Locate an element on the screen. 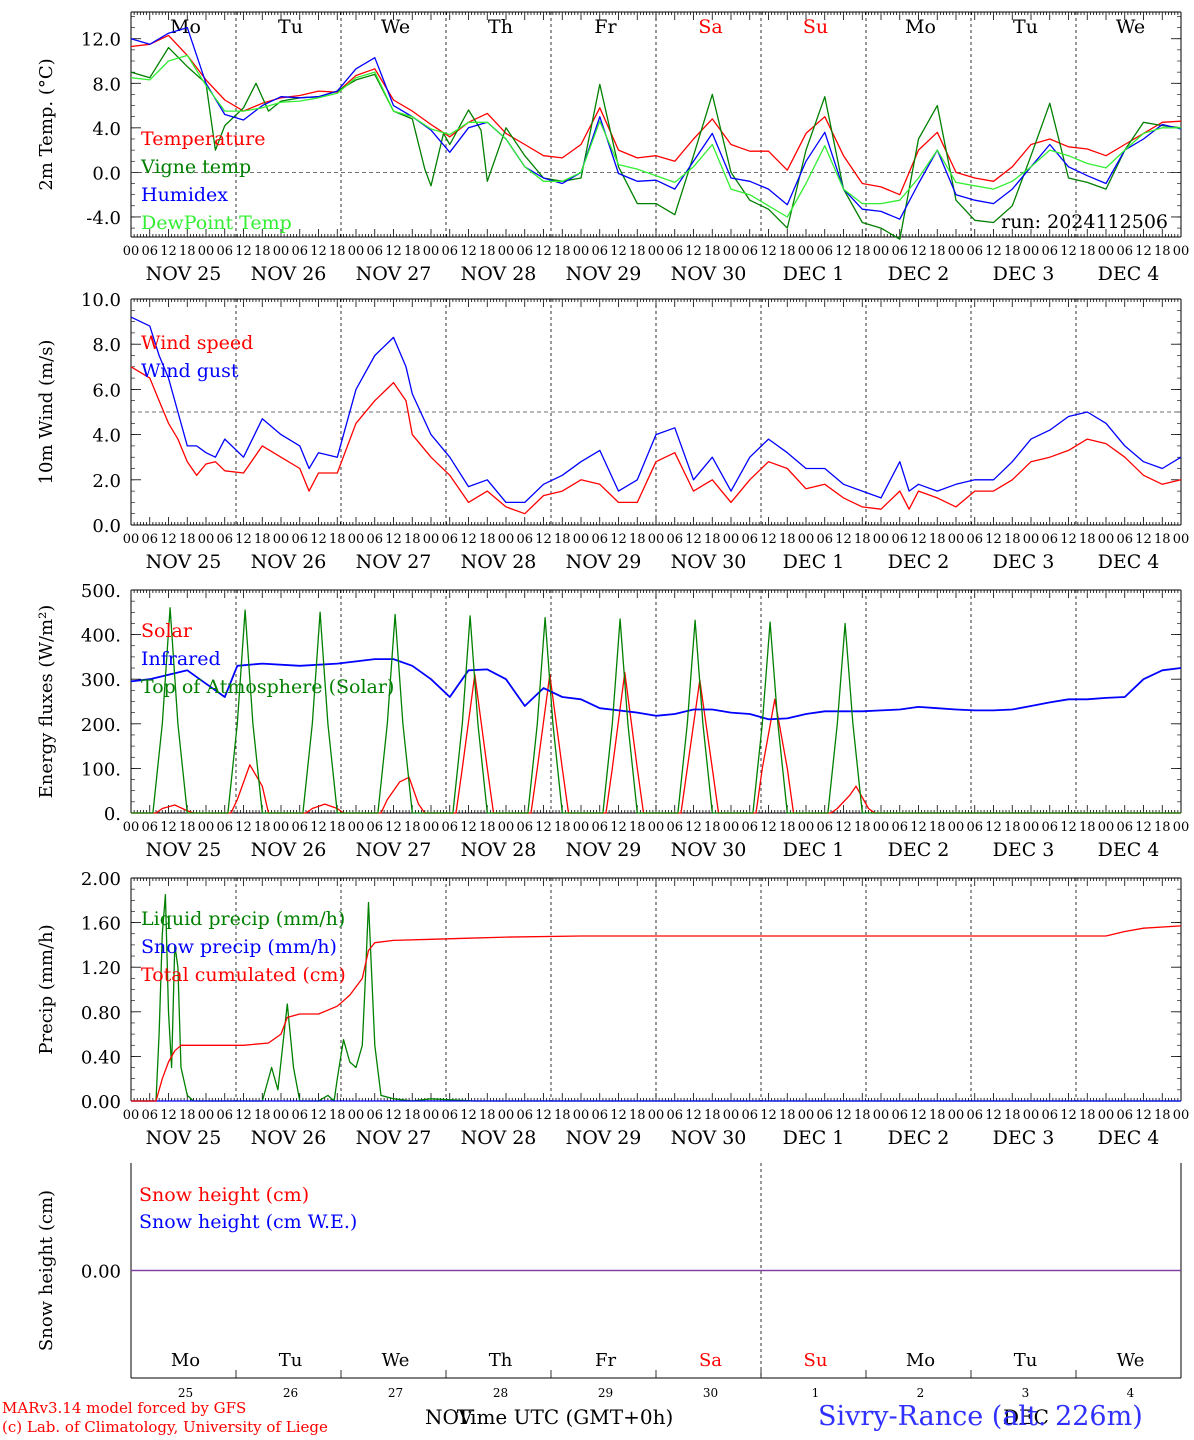  y-tick-label: 0. is located at coordinates (112, 814).